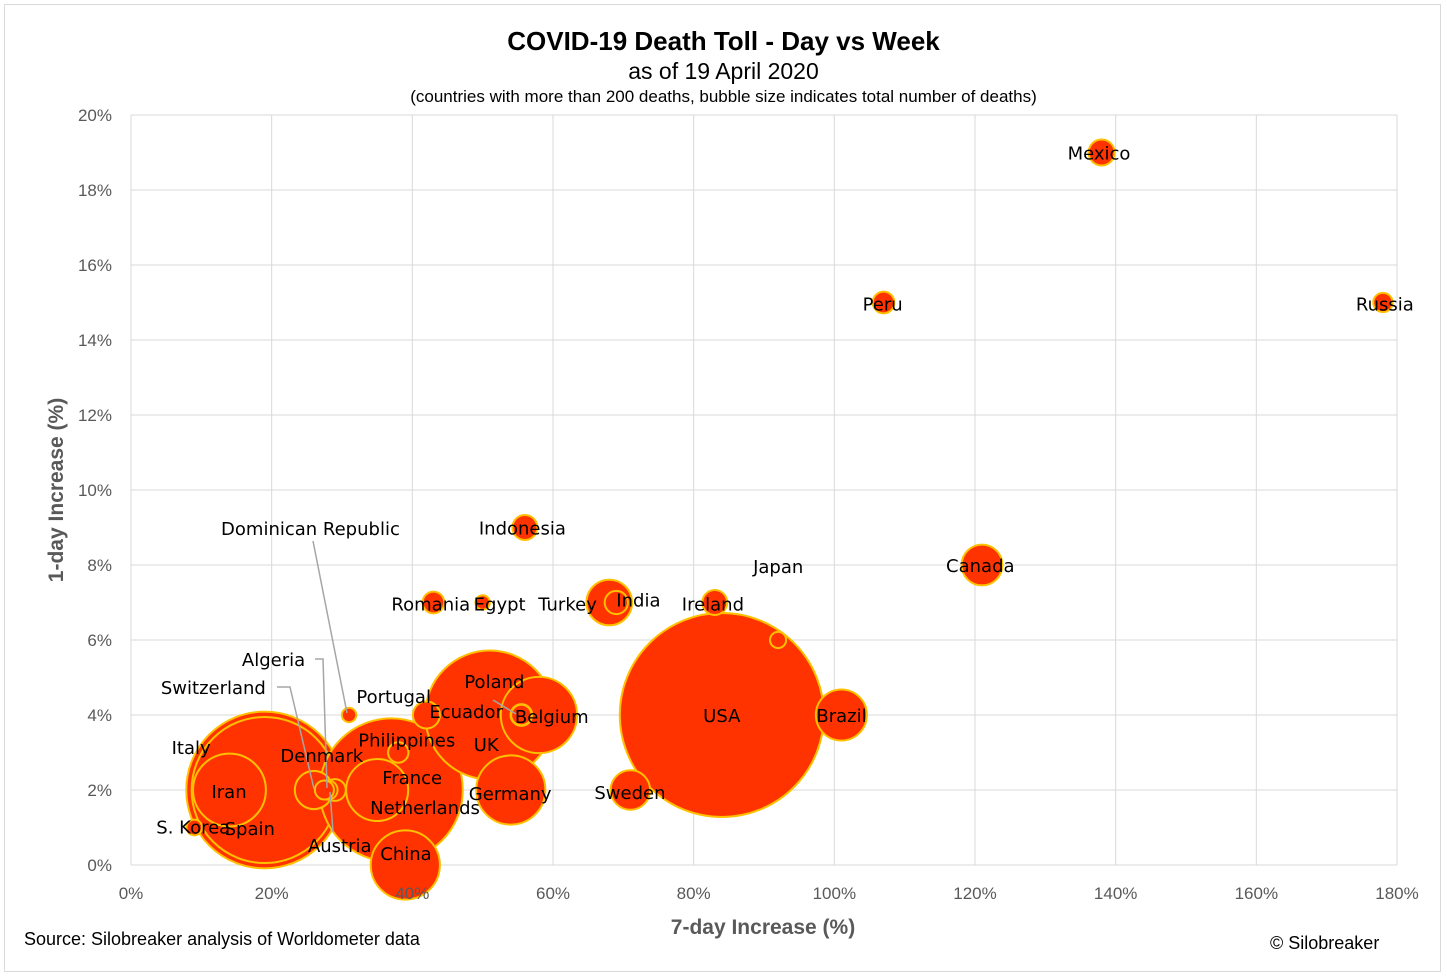 The image size is (1447, 978). Describe the element at coordinates (1383, 302) in the screenshot. I see `bubble-russia` at that location.